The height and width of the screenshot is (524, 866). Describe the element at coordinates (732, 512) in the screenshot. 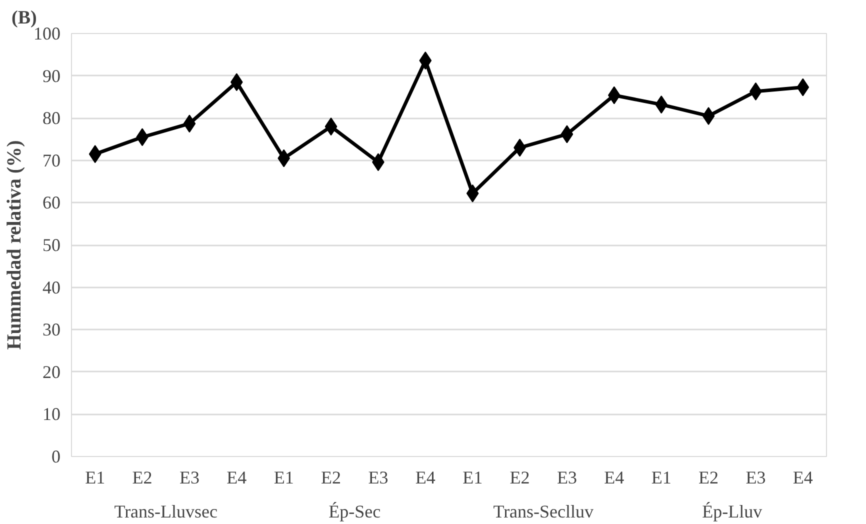

I see `text: Ép-Lluv` at that location.